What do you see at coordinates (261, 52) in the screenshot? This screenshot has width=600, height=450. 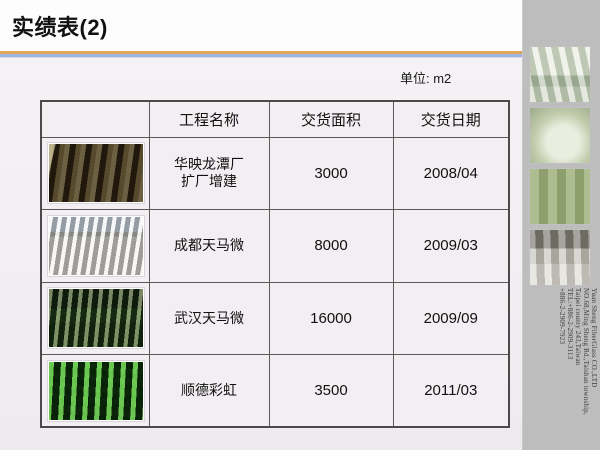 I see `divider-gold` at bounding box center [261, 52].